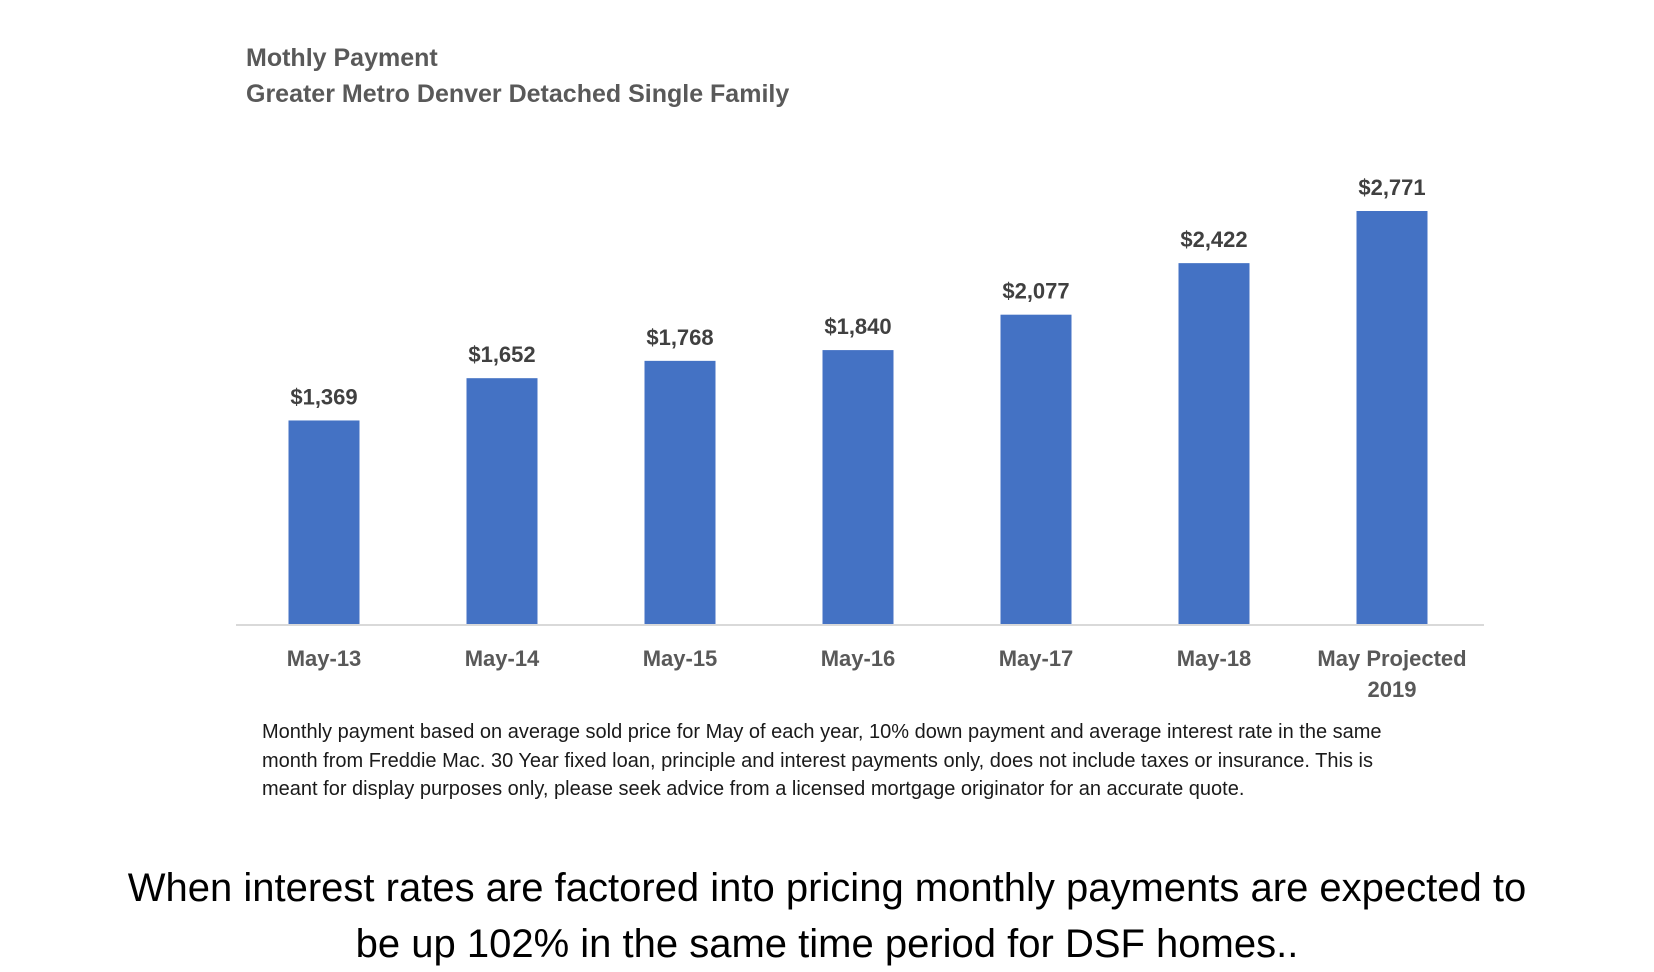 The height and width of the screenshot is (972, 1654). Describe the element at coordinates (1214, 658) in the screenshot. I see `x-tick-label-5: May-18` at that location.